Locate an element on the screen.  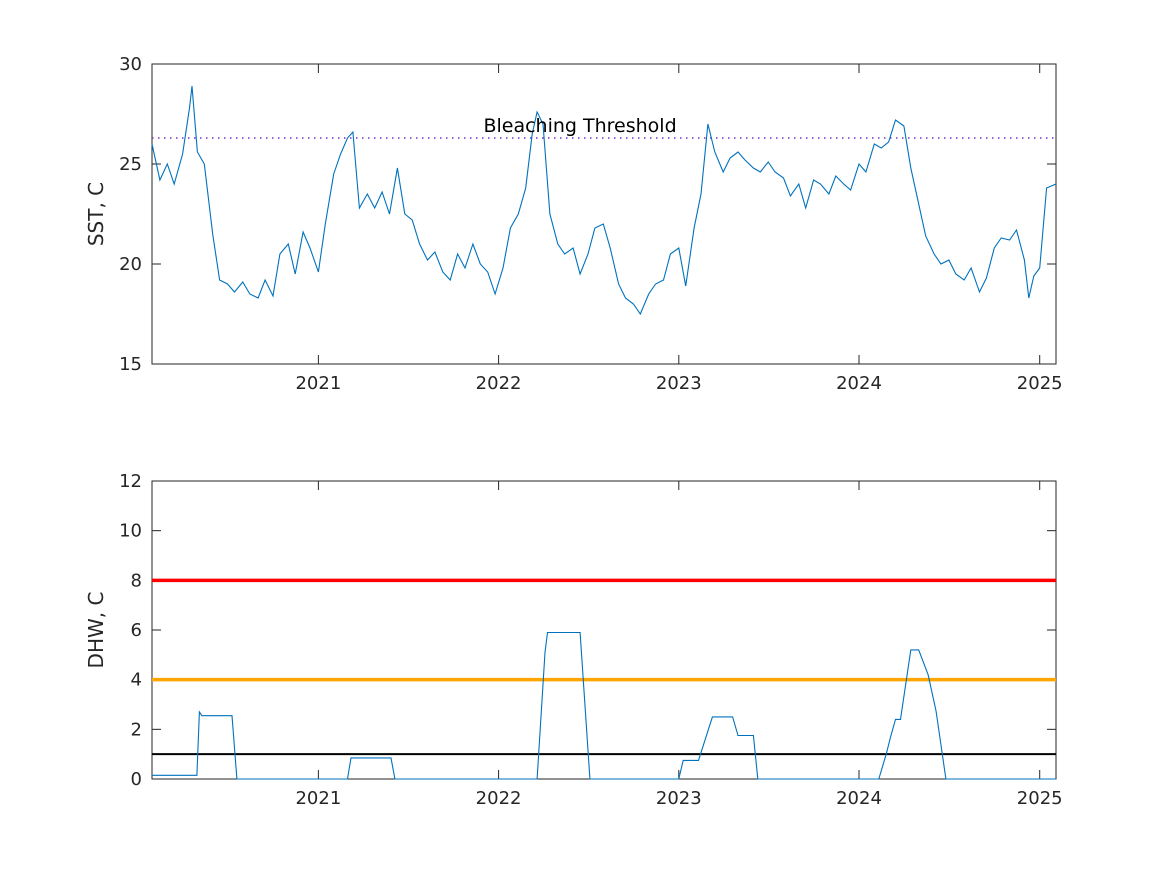
y-tick-label: 4 is located at coordinates (136, 680).